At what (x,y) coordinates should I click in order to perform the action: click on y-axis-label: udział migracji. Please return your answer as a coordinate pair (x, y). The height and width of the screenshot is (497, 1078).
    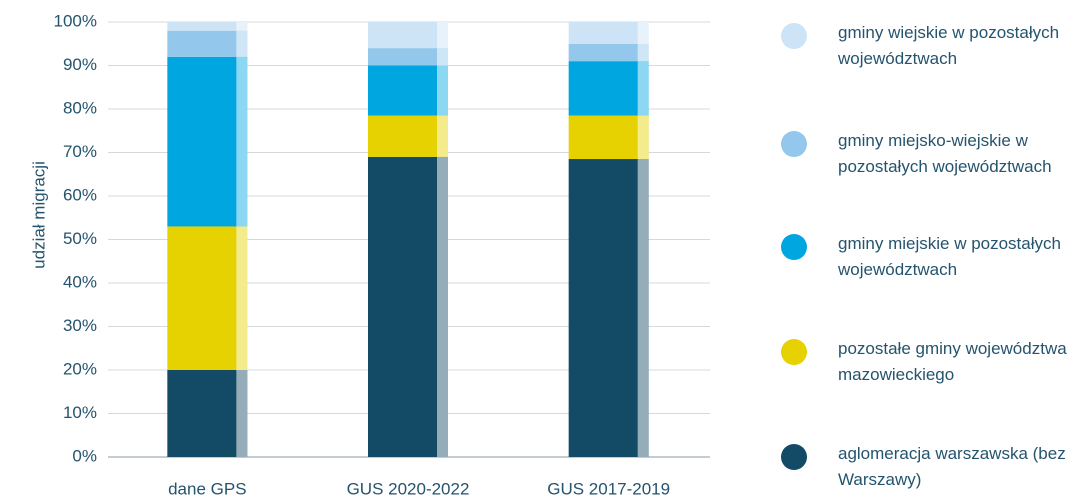
    Looking at the image, I should click on (38, 215).